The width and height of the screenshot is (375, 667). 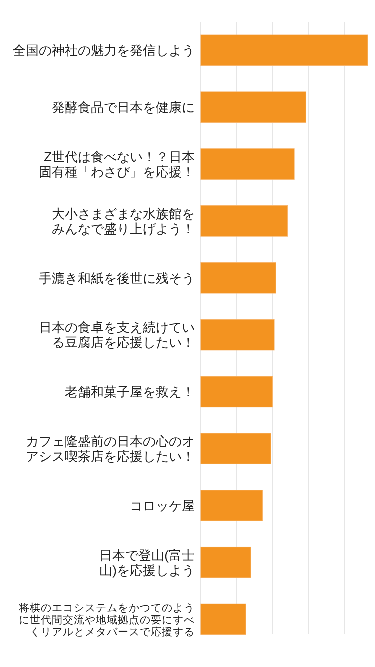 What do you see at coordinates (123, 108) in the screenshot?
I see `y-tick-label: 発酵食品で日本を健康に` at bounding box center [123, 108].